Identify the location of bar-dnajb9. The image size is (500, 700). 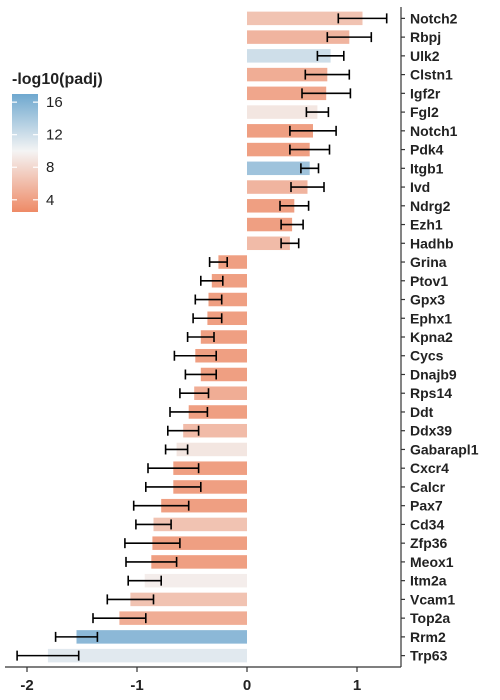
(223, 374).